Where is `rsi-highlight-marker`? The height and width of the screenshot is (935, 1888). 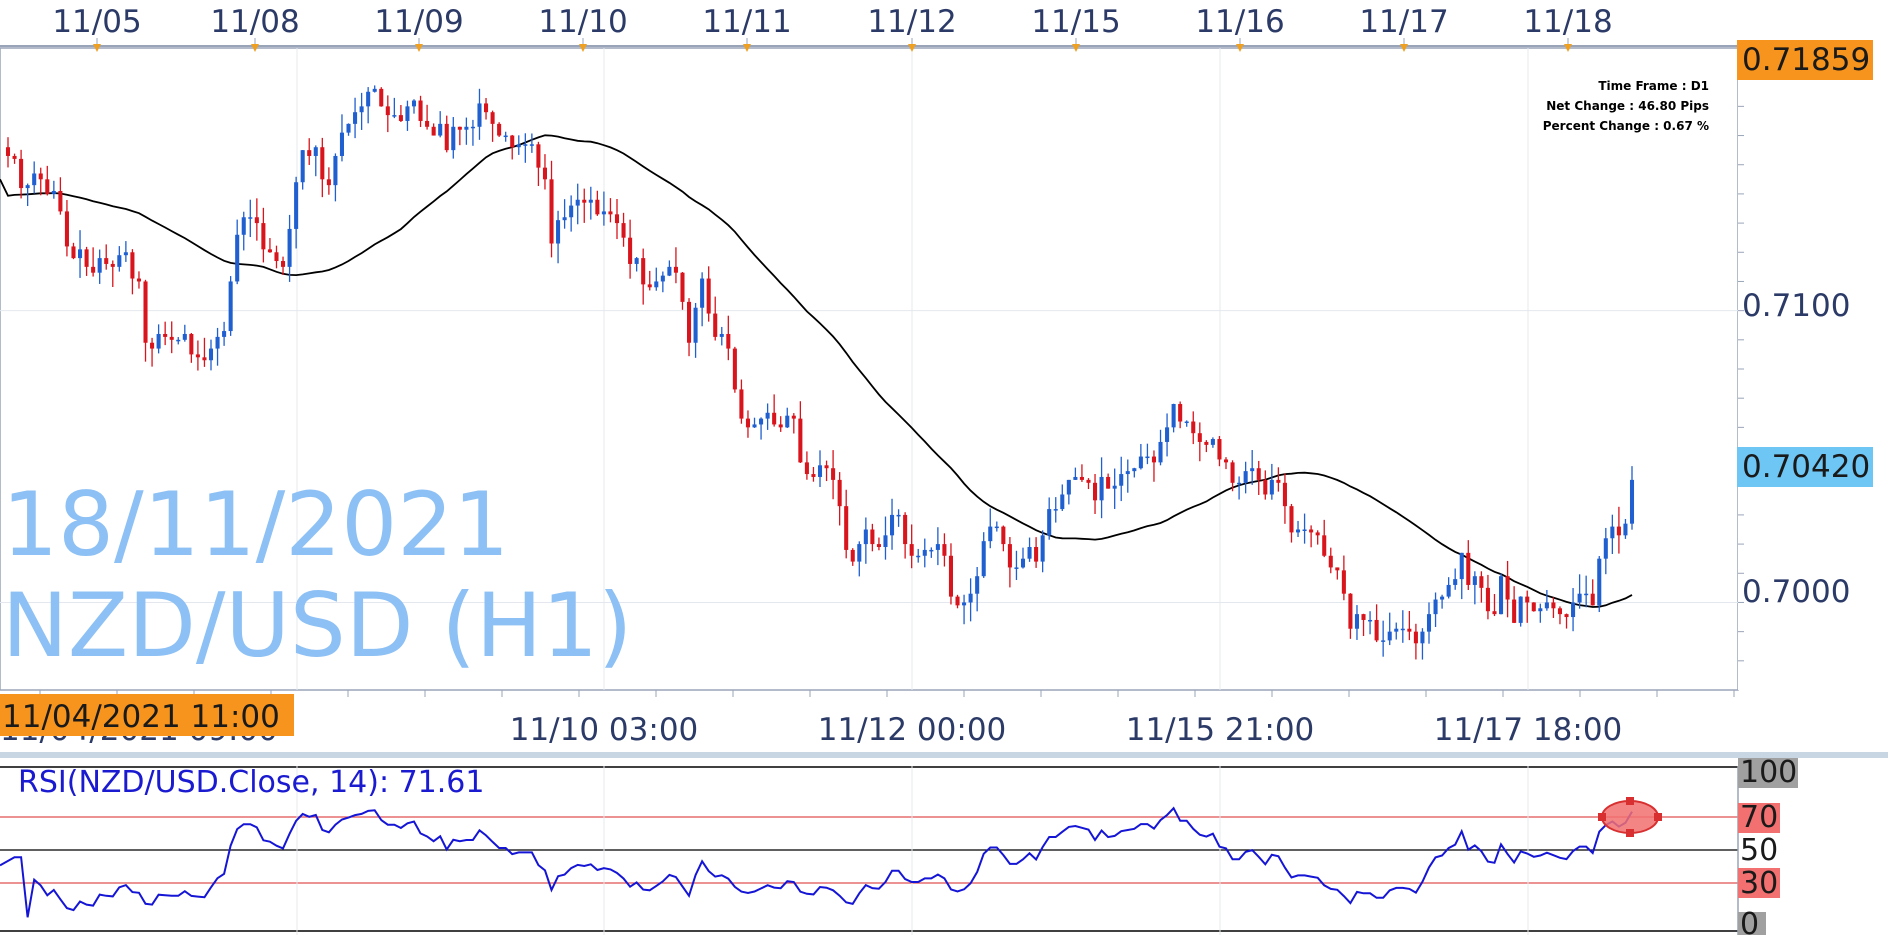
rsi-highlight-marker is located at coordinates (1630, 817).